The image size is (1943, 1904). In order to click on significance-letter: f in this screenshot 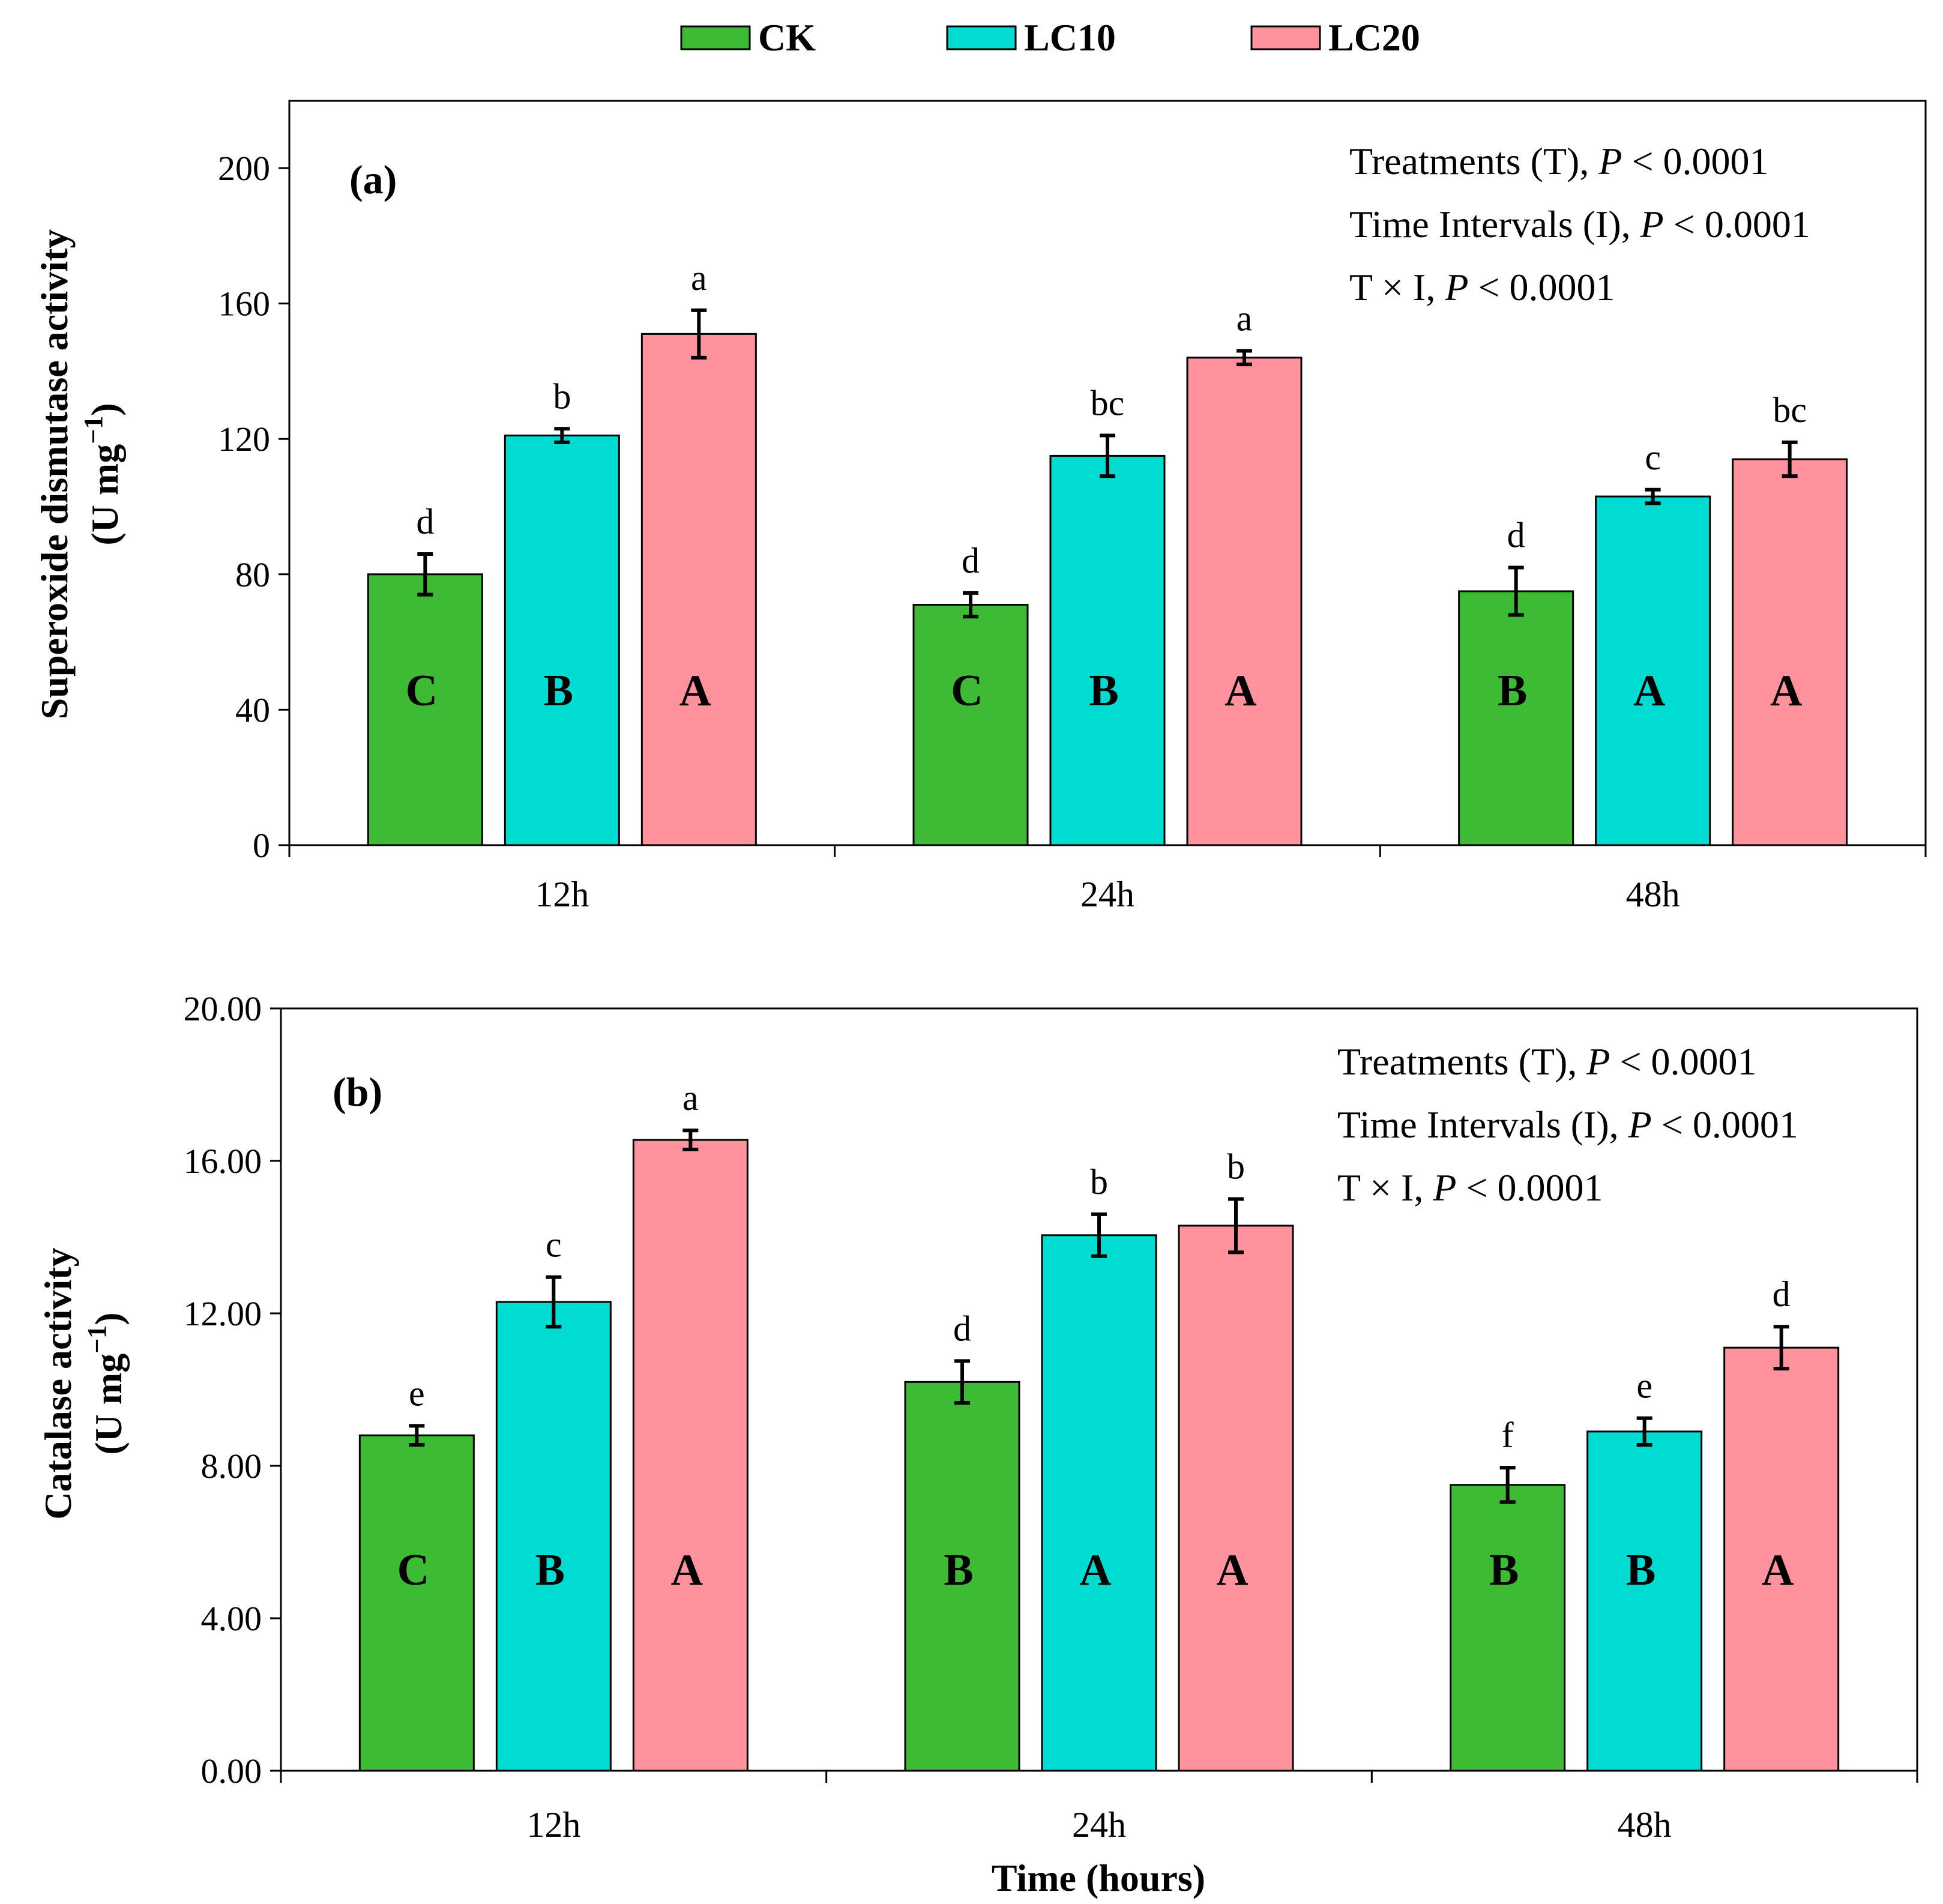, I will do `click(1508, 1435)`.